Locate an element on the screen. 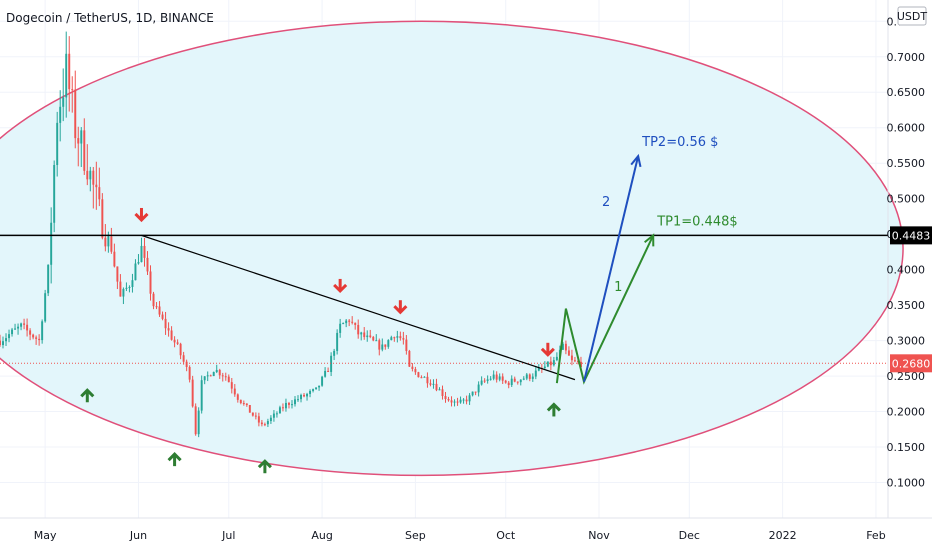 The width and height of the screenshot is (932, 550). last-price-tag is located at coordinates (911, 363).